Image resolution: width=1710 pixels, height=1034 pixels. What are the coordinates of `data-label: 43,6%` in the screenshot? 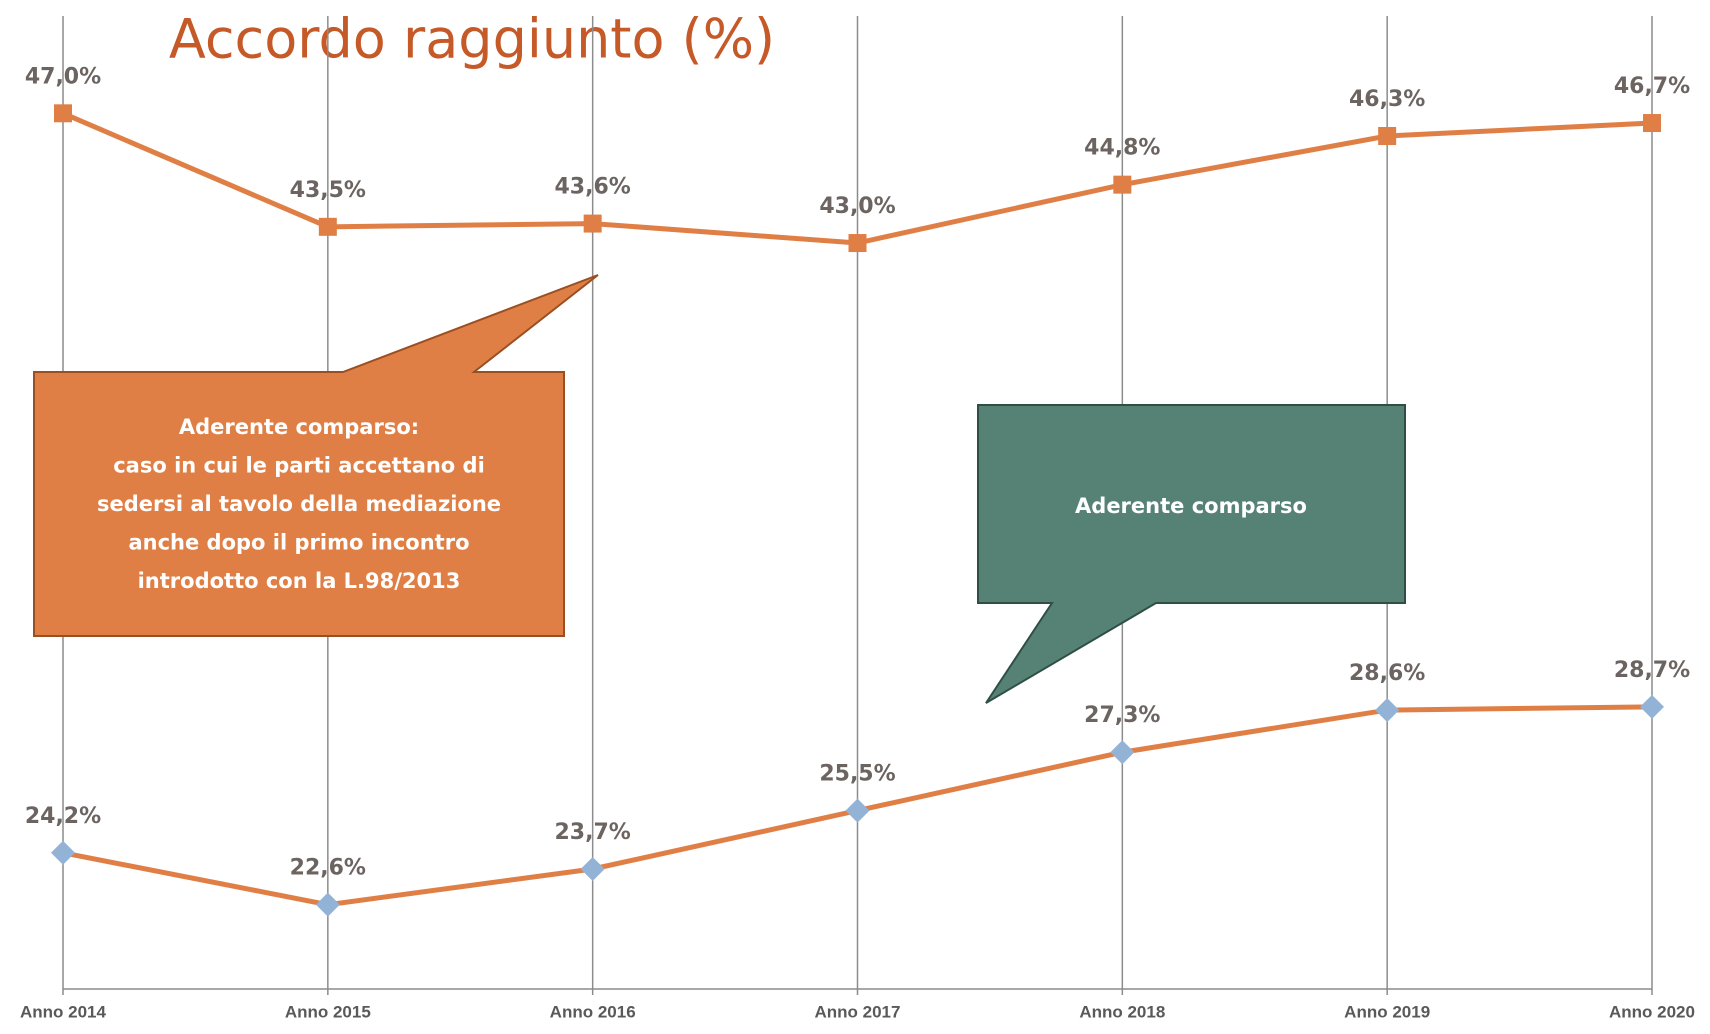 It's located at (593, 187).